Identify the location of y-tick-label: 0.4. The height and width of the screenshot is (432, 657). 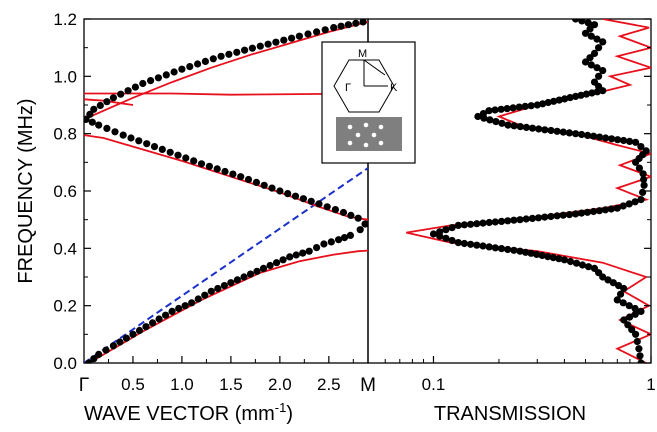
(65, 248).